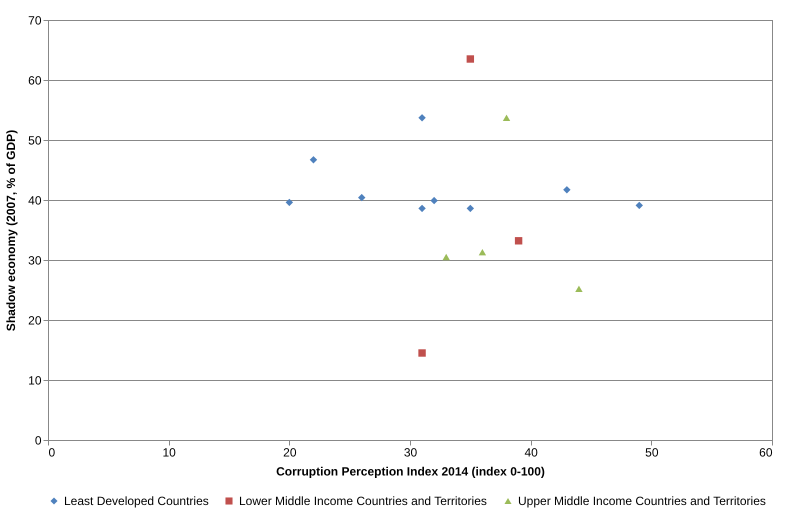  I want to click on x-axis-title: Corruption Perception Index 2014 (index 0-100), so click(410, 471).